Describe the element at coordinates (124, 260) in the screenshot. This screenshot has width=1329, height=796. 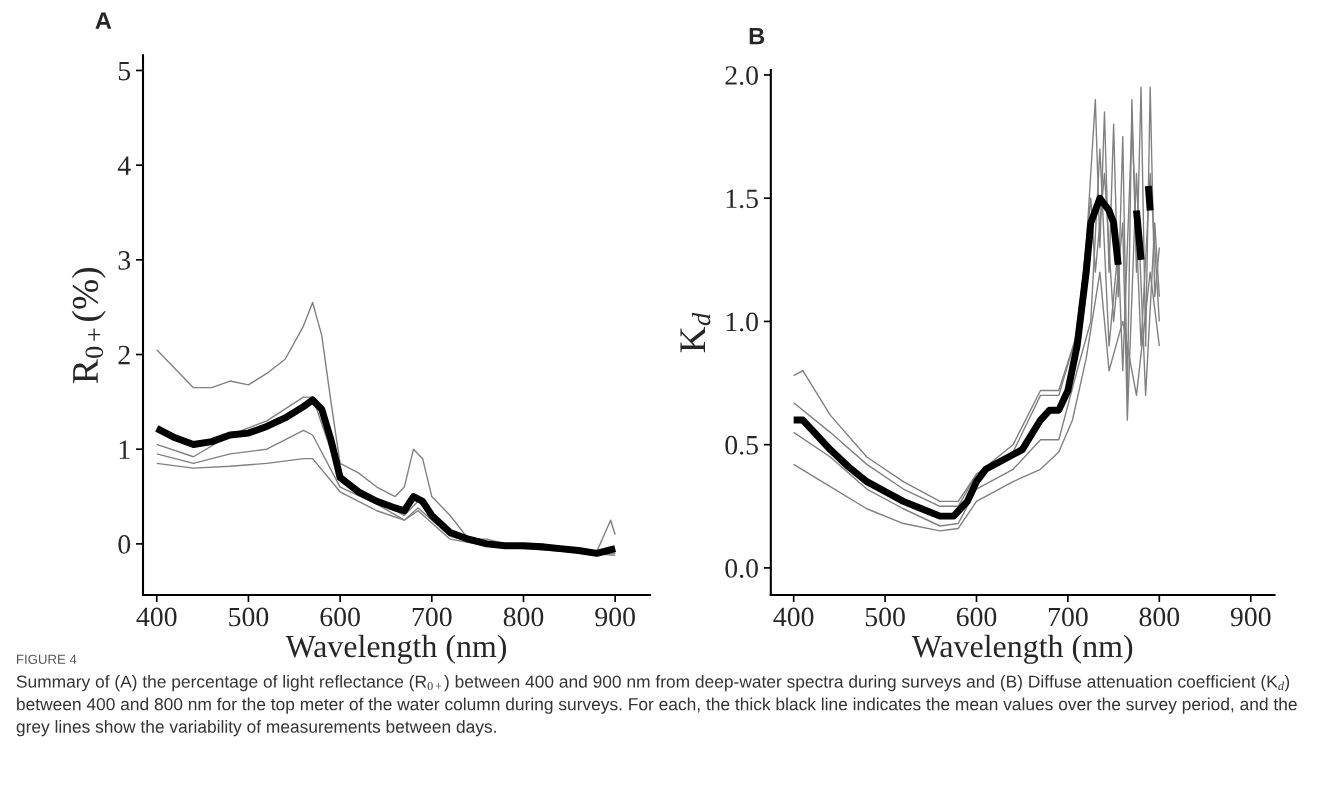
I see `y-tick-label: 3` at that location.